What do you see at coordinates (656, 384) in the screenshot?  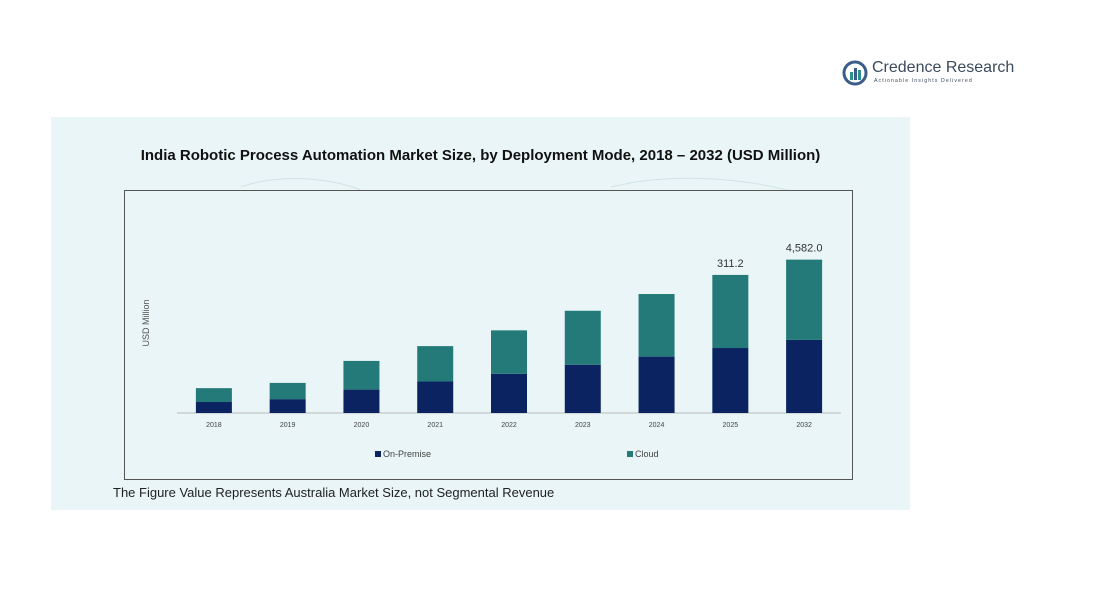 I see `bar-on-premise-2024` at bounding box center [656, 384].